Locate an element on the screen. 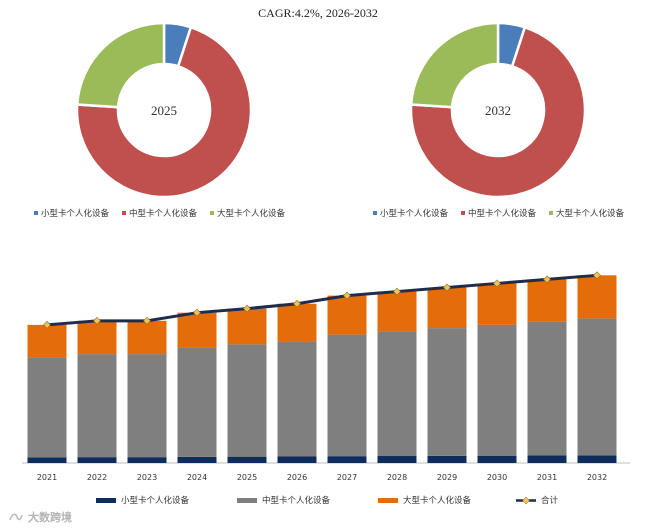  x-tick-label: 2022 is located at coordinates (97, 477).